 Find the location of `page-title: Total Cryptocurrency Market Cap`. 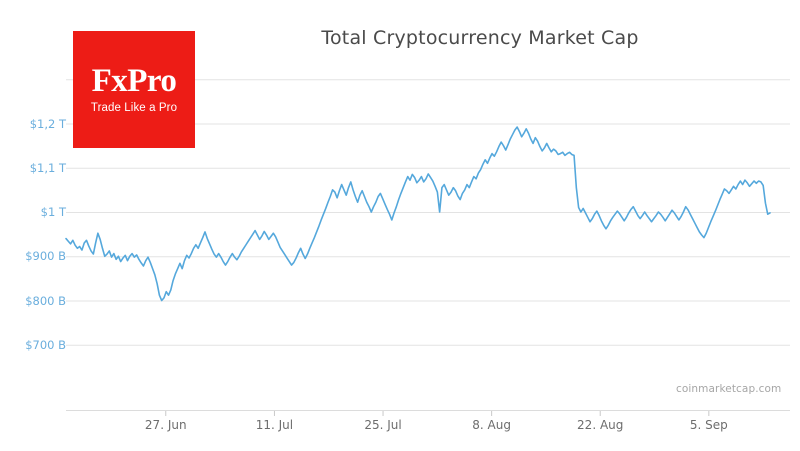

page-title: Total Cryptocurrency Market Cap is located at coordinates (480, 38).